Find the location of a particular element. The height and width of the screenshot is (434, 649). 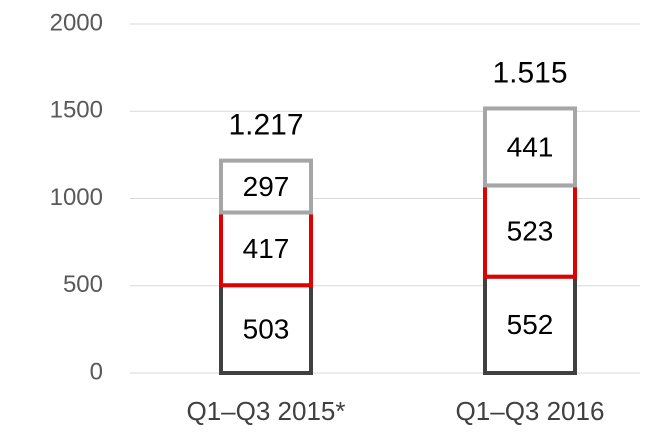

data-label: 441 is located at coordinates (530, 146).